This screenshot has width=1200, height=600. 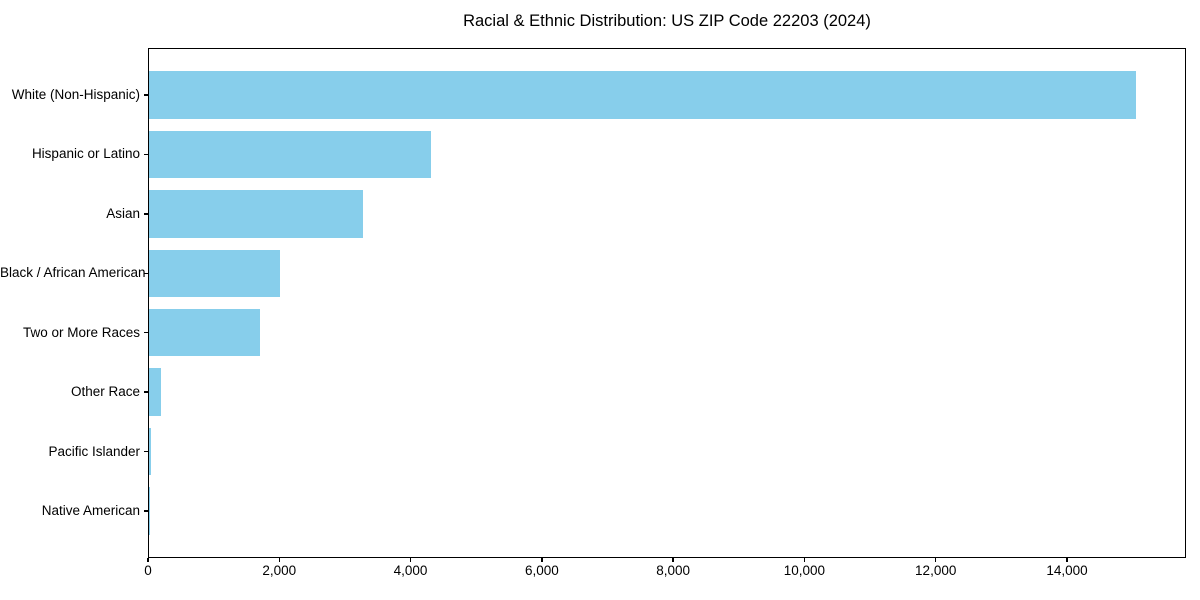 What do you see at coordinates (1067, 570) in the screenshot?
I see `x-tick-label-14000: 14,000` at bounding box center [1067, 570].